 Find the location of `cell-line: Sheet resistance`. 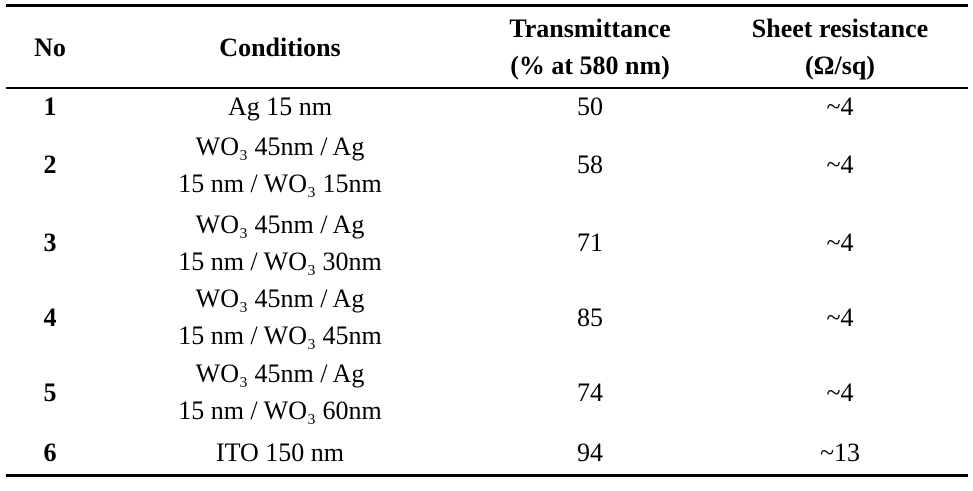

cell-line: Sheet resistance is located at coordinates (840, 28).